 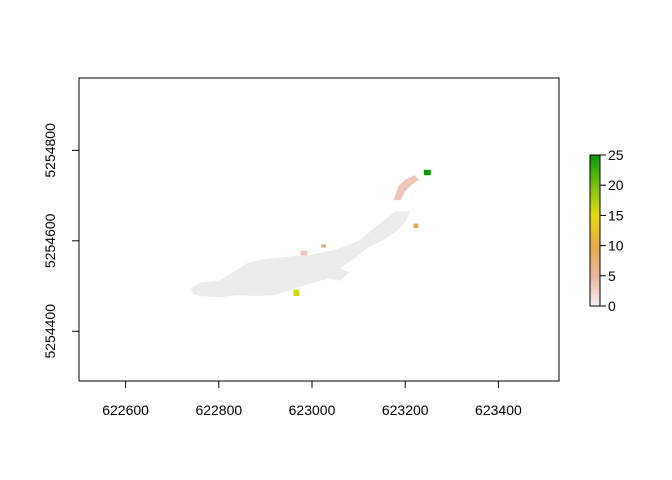 What do you see at coordinates (606, 230) in the screenshot?
I see `color-legend: 0 5 10 15 20 25` at bounding box center [606, 230].